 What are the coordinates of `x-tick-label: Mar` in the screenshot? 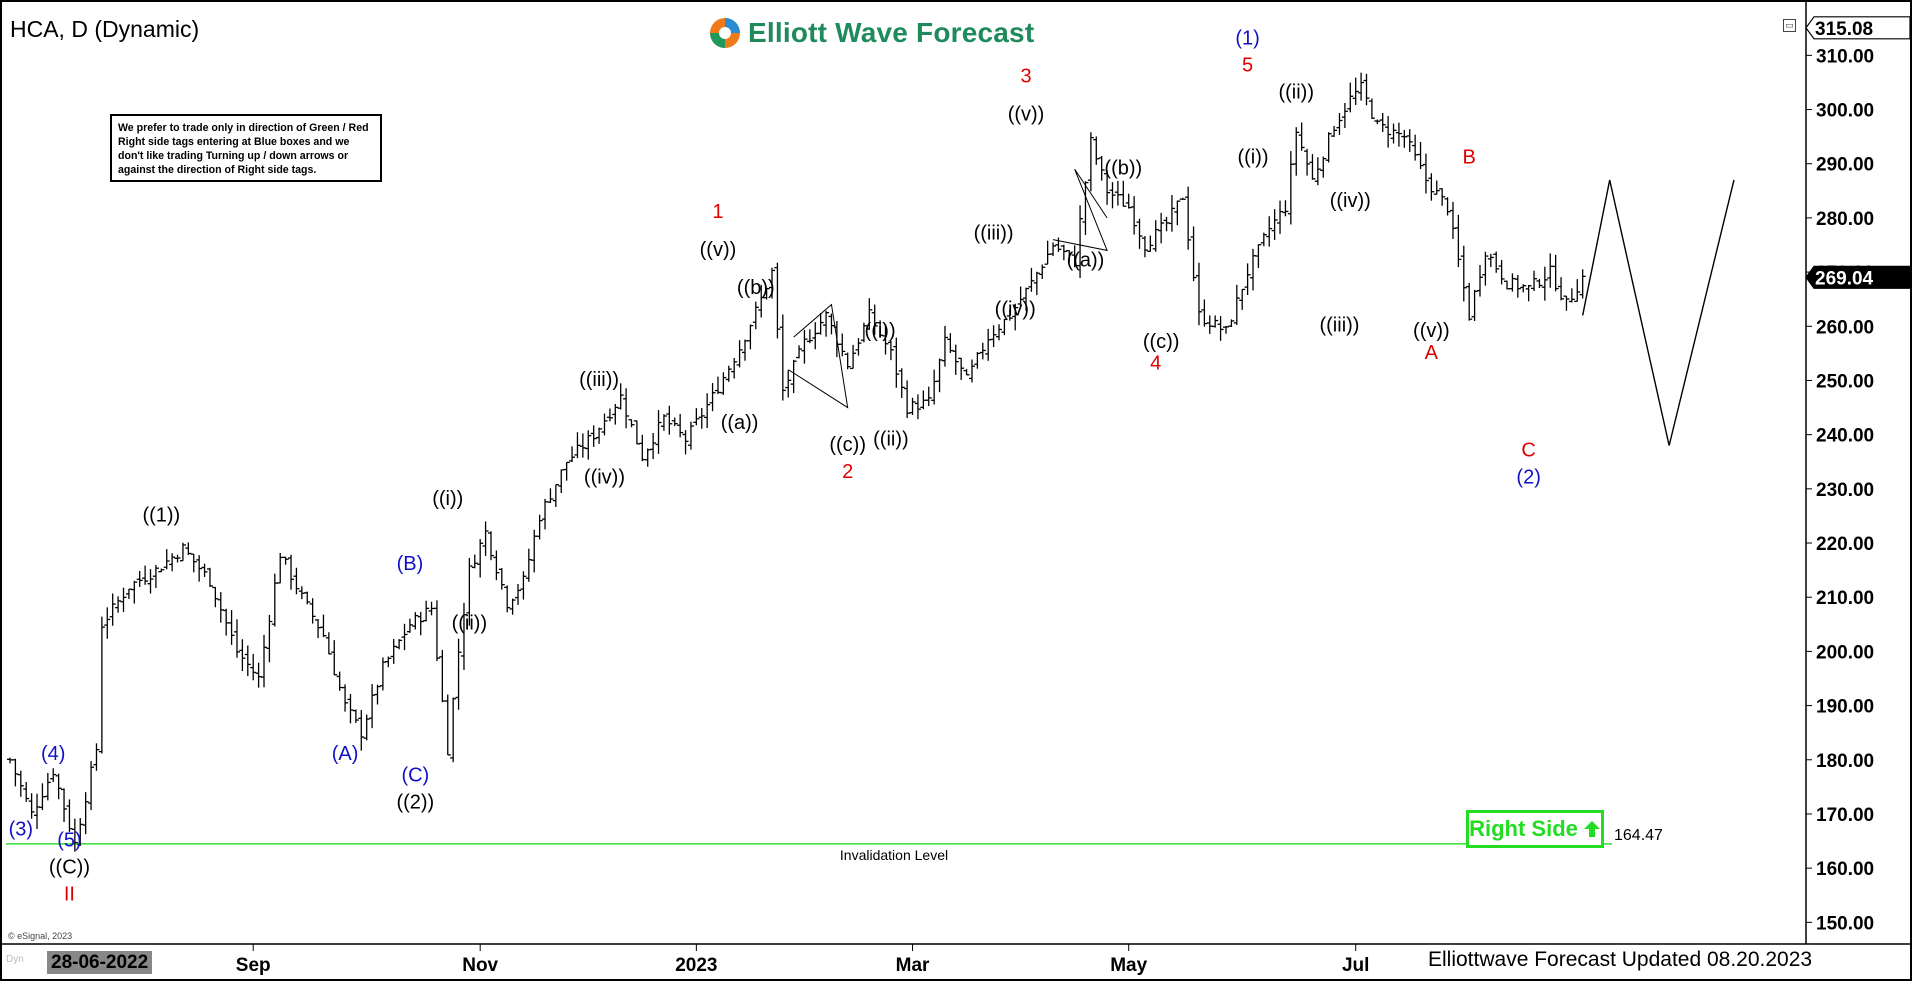 It's located at (913, 965).